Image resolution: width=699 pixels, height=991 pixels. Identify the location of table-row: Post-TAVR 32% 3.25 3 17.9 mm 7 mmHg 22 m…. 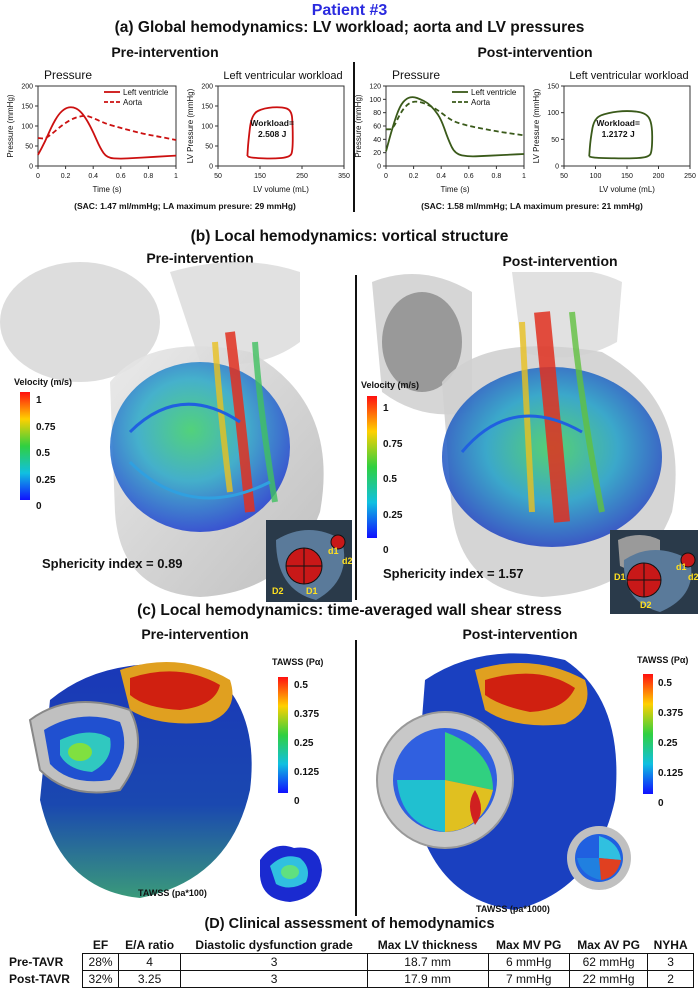
(350, 979).